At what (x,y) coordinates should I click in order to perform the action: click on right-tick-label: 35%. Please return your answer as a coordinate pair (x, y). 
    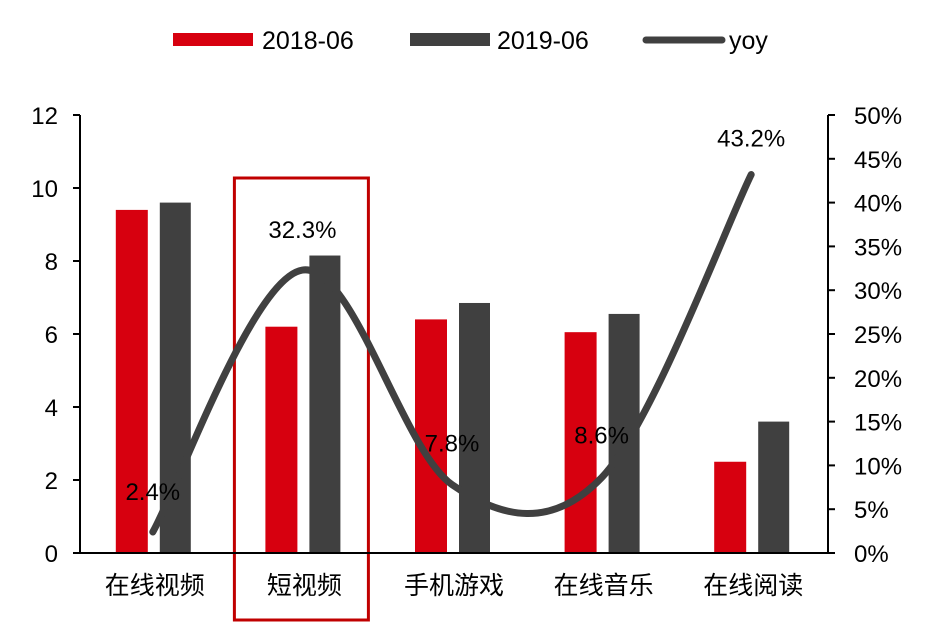
    Looking at the image, I should click on (878, 247).